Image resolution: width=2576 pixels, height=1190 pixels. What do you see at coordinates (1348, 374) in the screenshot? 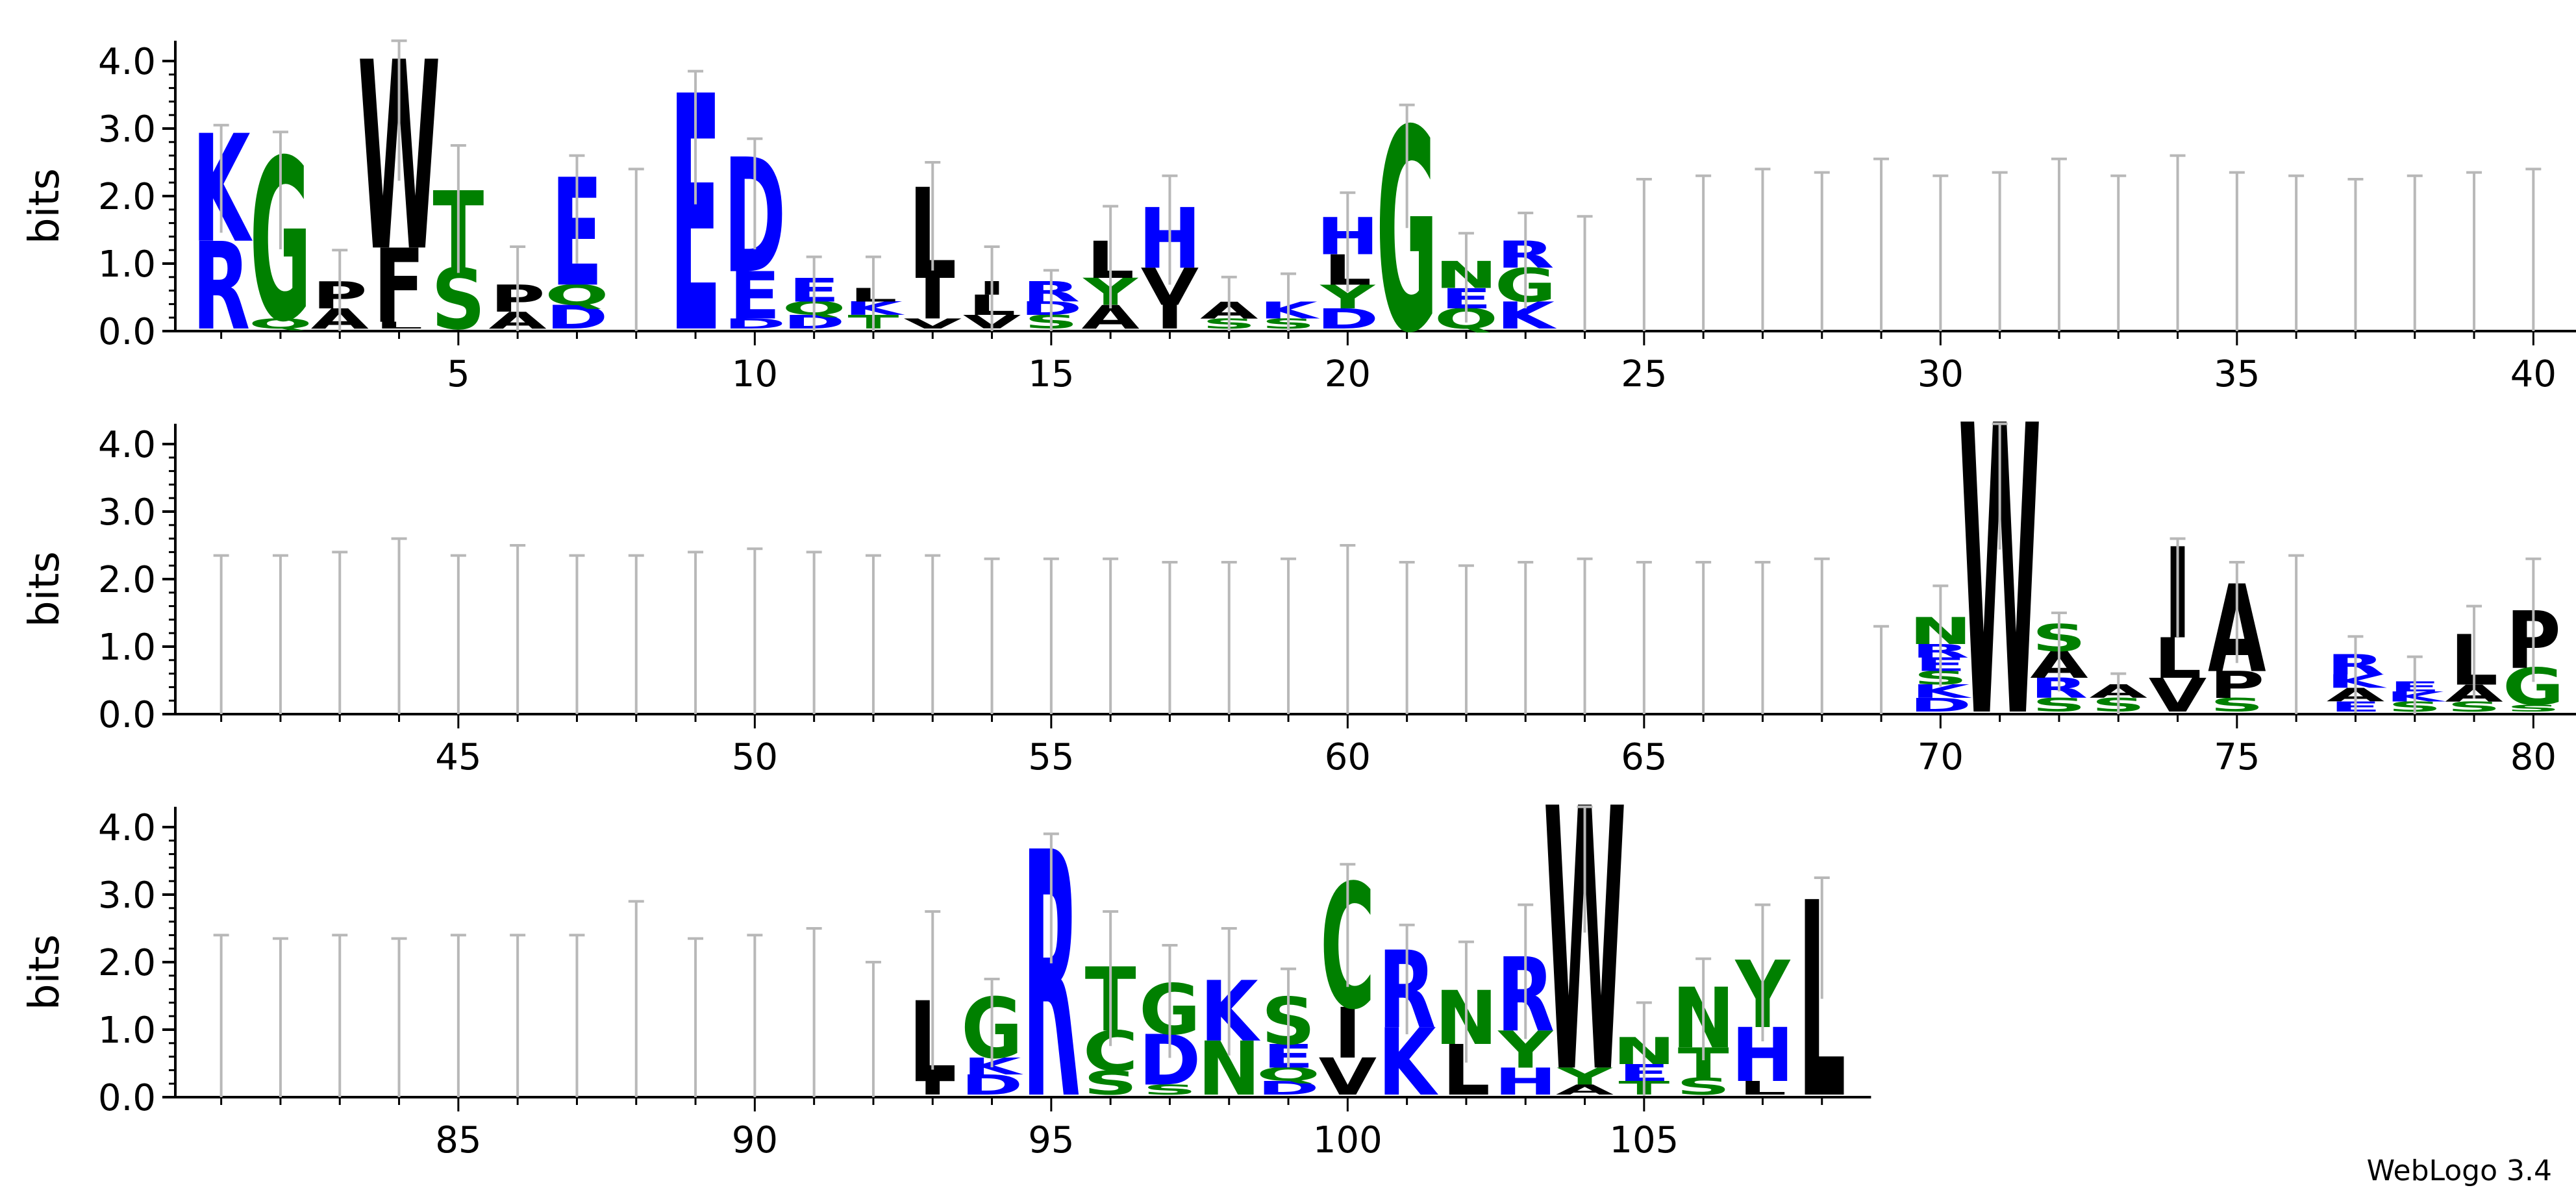
I see `x-tick-label: 20` at bounding box center [1348, 374].